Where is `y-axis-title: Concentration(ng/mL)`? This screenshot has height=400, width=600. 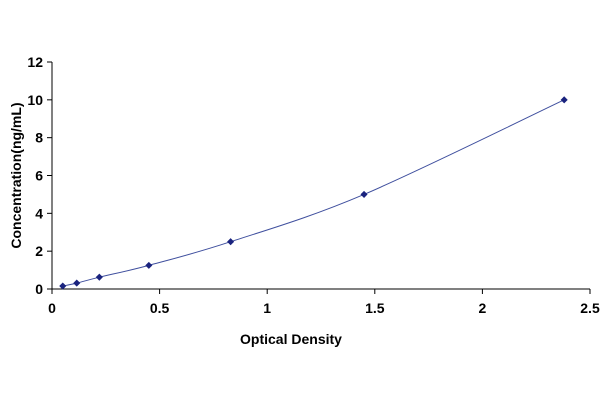
y-axis-title: Concentration(ng/mL) is located at coordinates (16, 175).